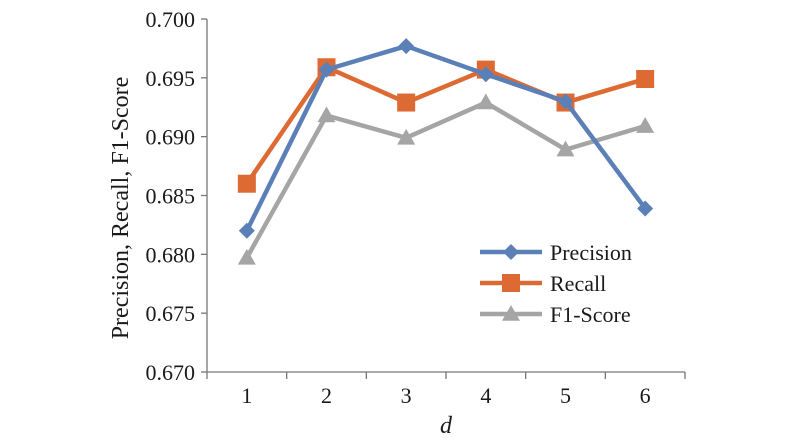 This screenshot has height=443, width=800. Describe the element at coordinates (645, 395) in the screenshot. I see `x-tick-label: 6` at that location.